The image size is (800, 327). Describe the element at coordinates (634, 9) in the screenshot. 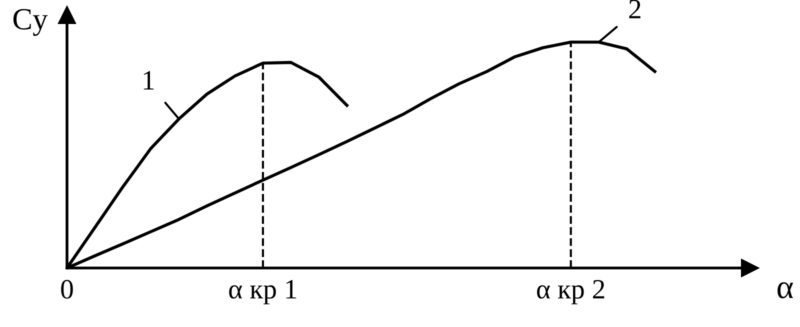

I see `series-label: 2` at that location.